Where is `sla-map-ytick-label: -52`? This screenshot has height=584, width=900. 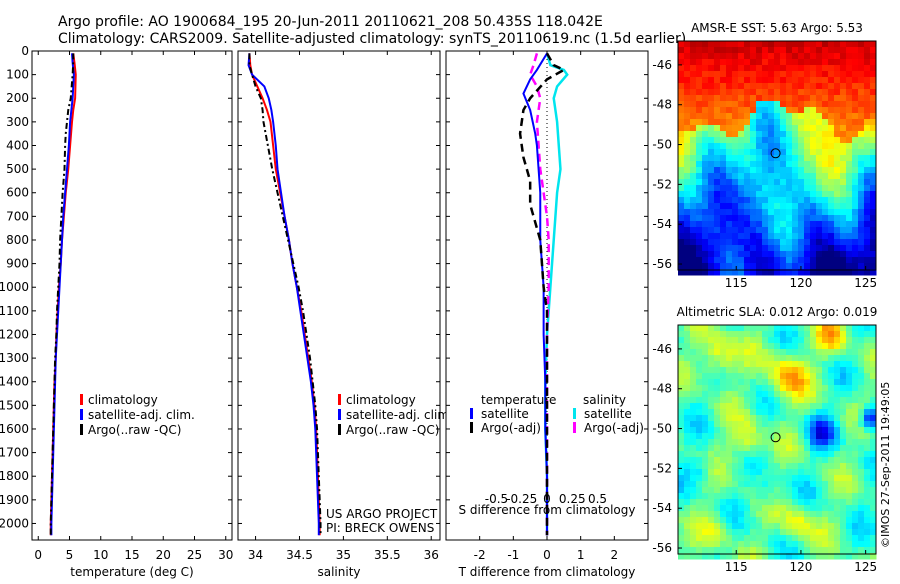 sla-map-ytick-label: -52 is located at coordinates (662, 468).